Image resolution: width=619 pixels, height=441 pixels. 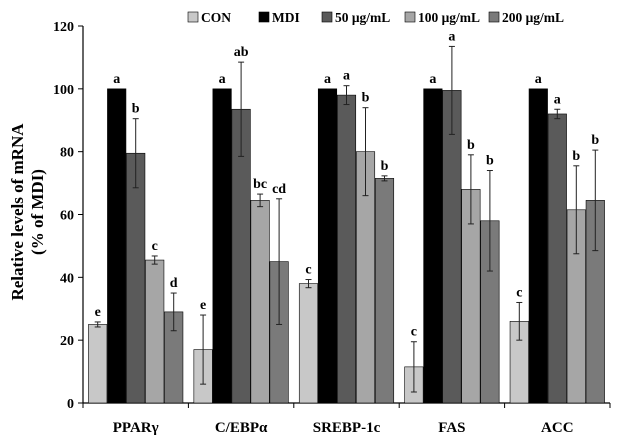 I want to click on legend: CON MDI 50 μg/mL 100 μg/mL 200 μg/mL, so click(x=375, y=17).